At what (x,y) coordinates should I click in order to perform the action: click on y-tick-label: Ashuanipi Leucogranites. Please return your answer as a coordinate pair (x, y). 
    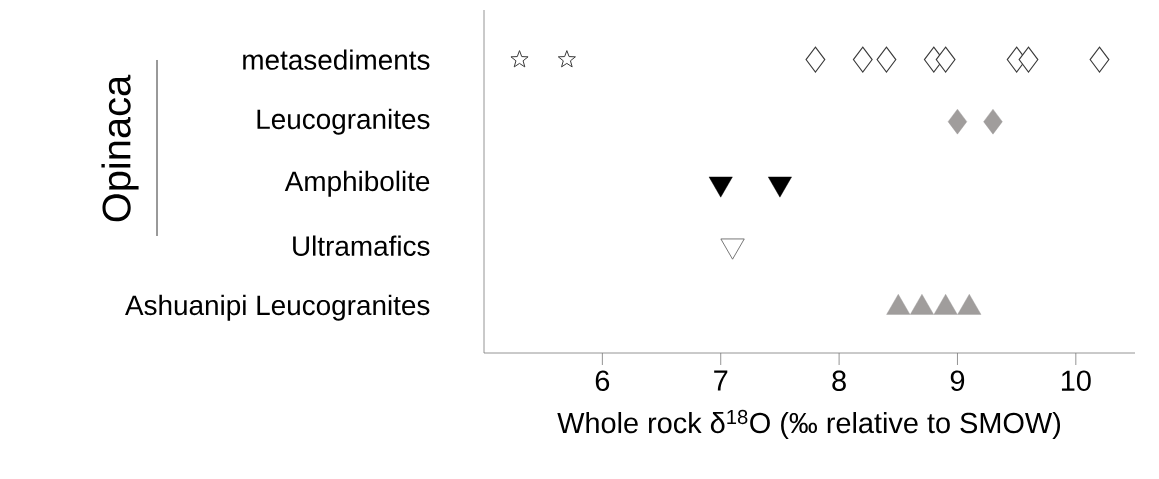
    Looking at the image, I should click on (277, 307).